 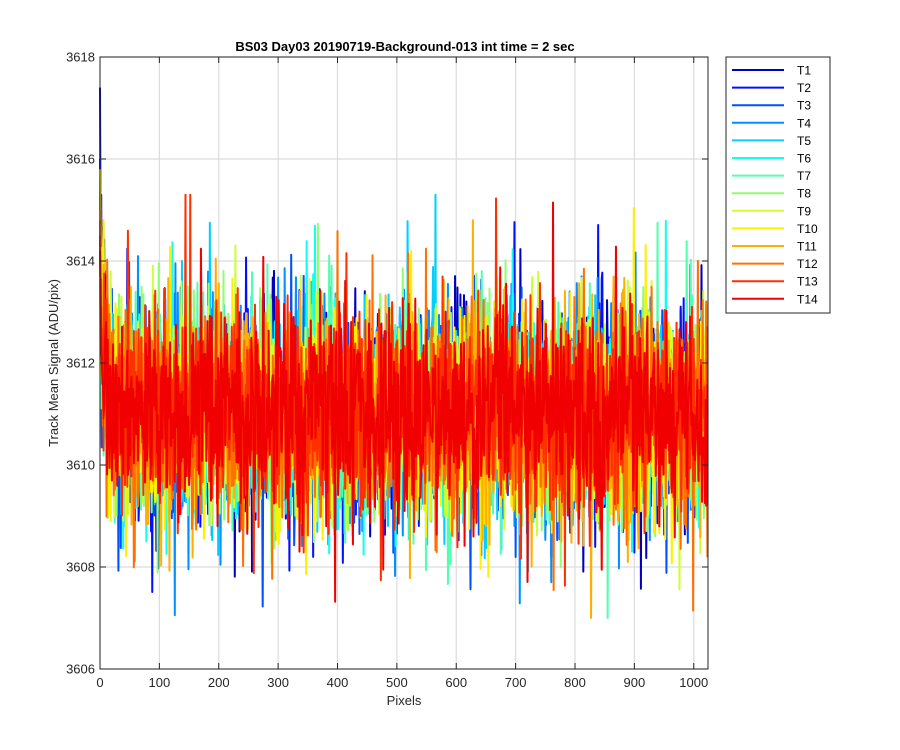 I want to click on legend-label-t12: T12, so click(x=807, y=264).